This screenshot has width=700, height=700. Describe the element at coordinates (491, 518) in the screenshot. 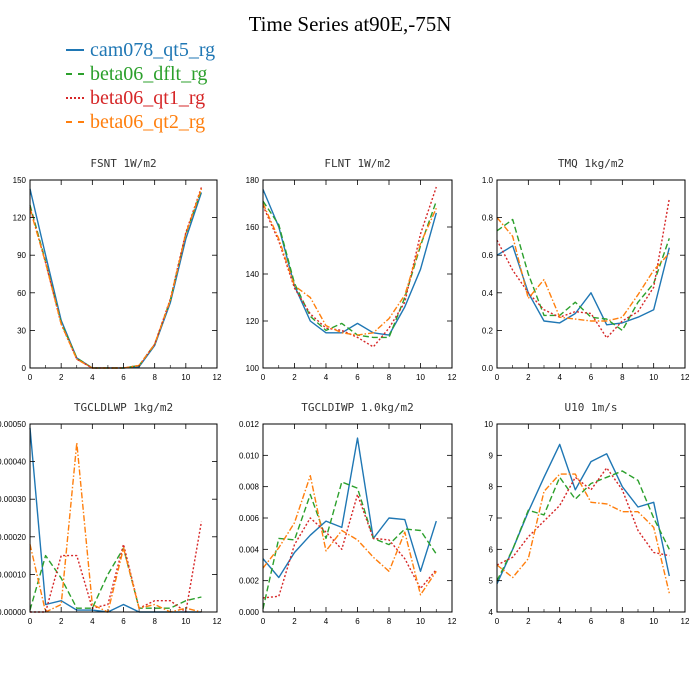

I see `y-tick-label: 7` at that location.